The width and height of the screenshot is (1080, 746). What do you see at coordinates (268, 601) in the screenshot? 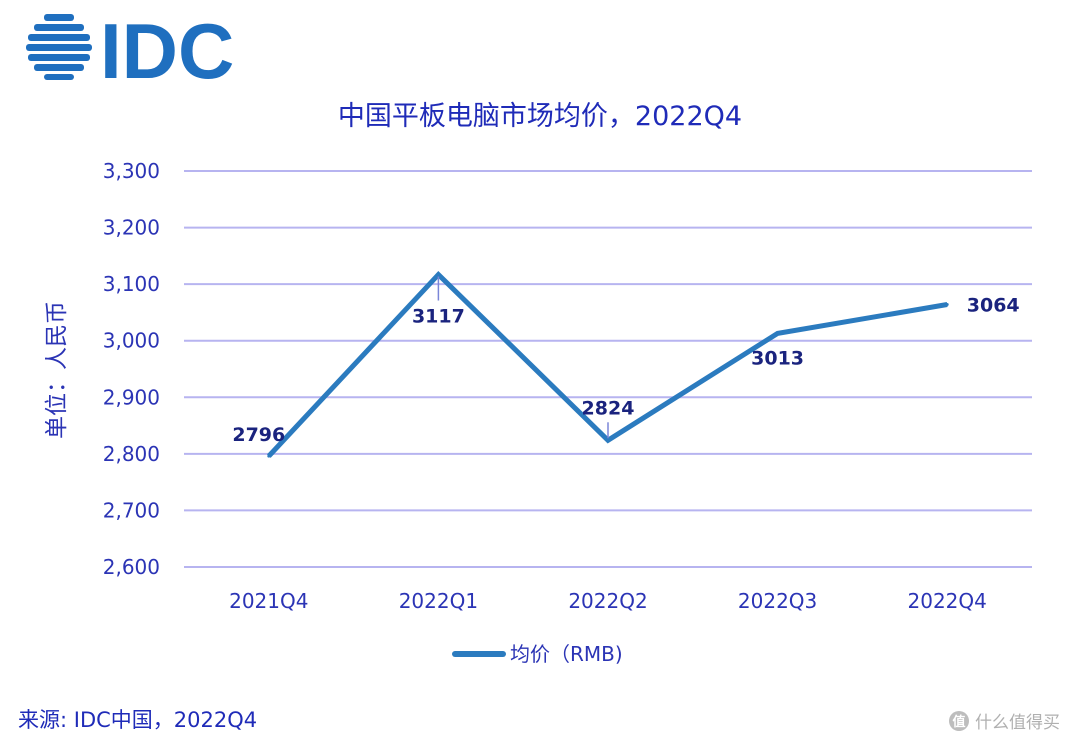
I see `x-tick-label: 2021Q4` at bounding box center [268, 601].